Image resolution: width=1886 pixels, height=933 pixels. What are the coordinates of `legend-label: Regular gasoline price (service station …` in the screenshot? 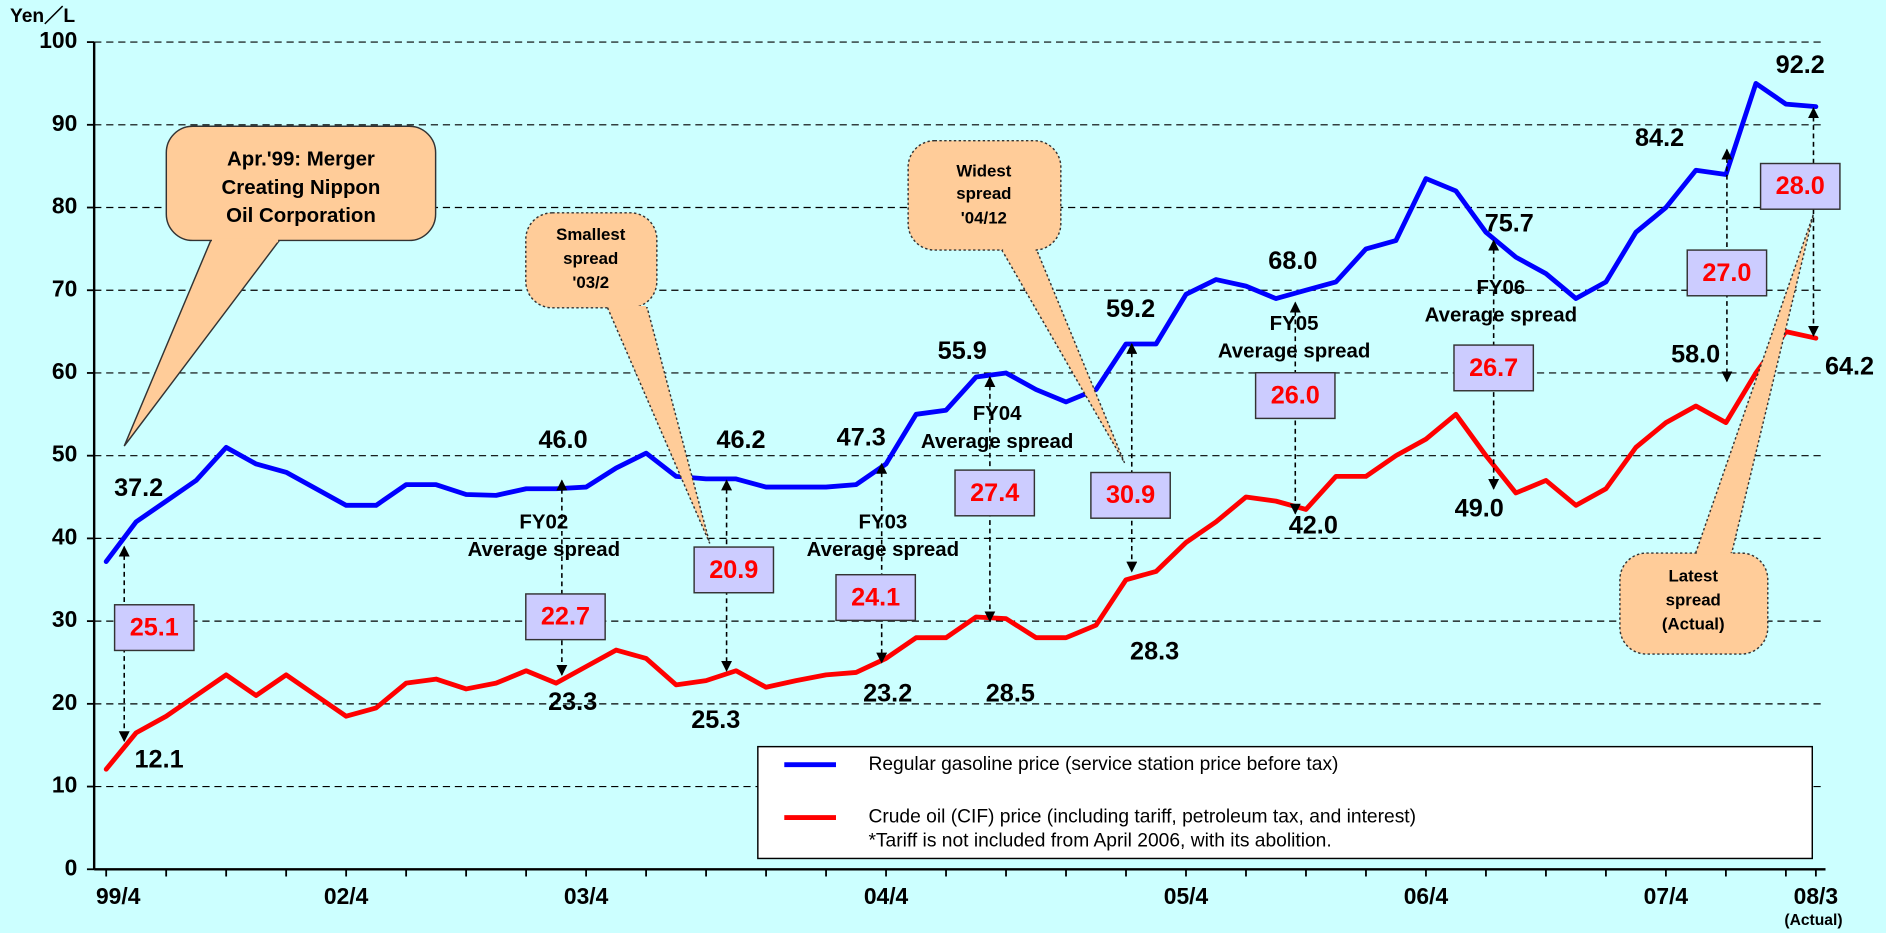 It's located at (1103, 764).